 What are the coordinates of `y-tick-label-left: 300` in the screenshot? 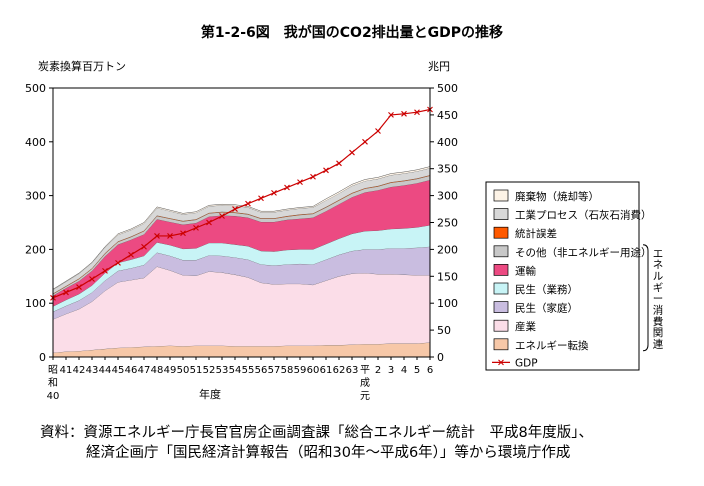 It's located at (35, 196).